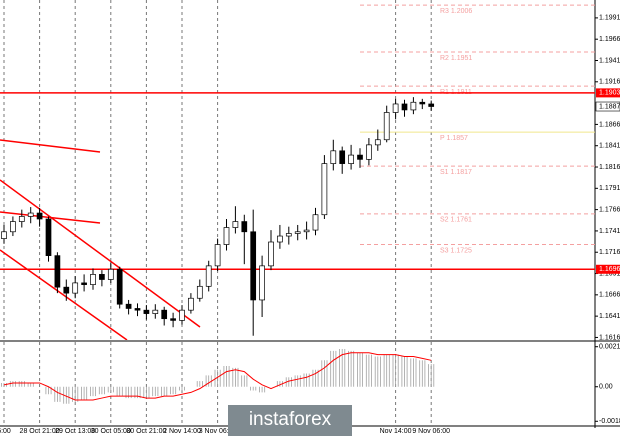  Describe the element at coordinates (456, 11) in the screenshot. I see `level-label: R3 1.2006` at that location.